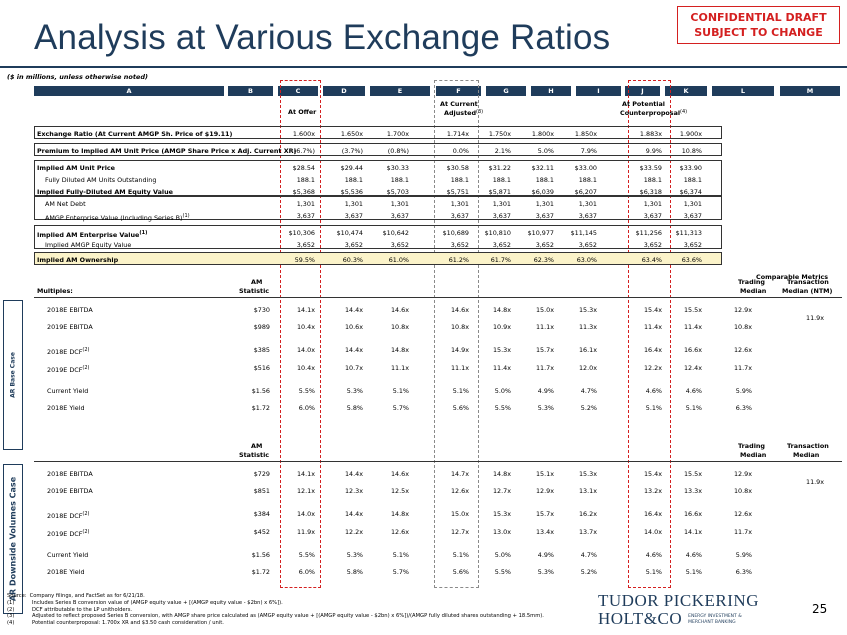  I want to click on multiple-label-text: 2019E DCF, so click(65, 534).